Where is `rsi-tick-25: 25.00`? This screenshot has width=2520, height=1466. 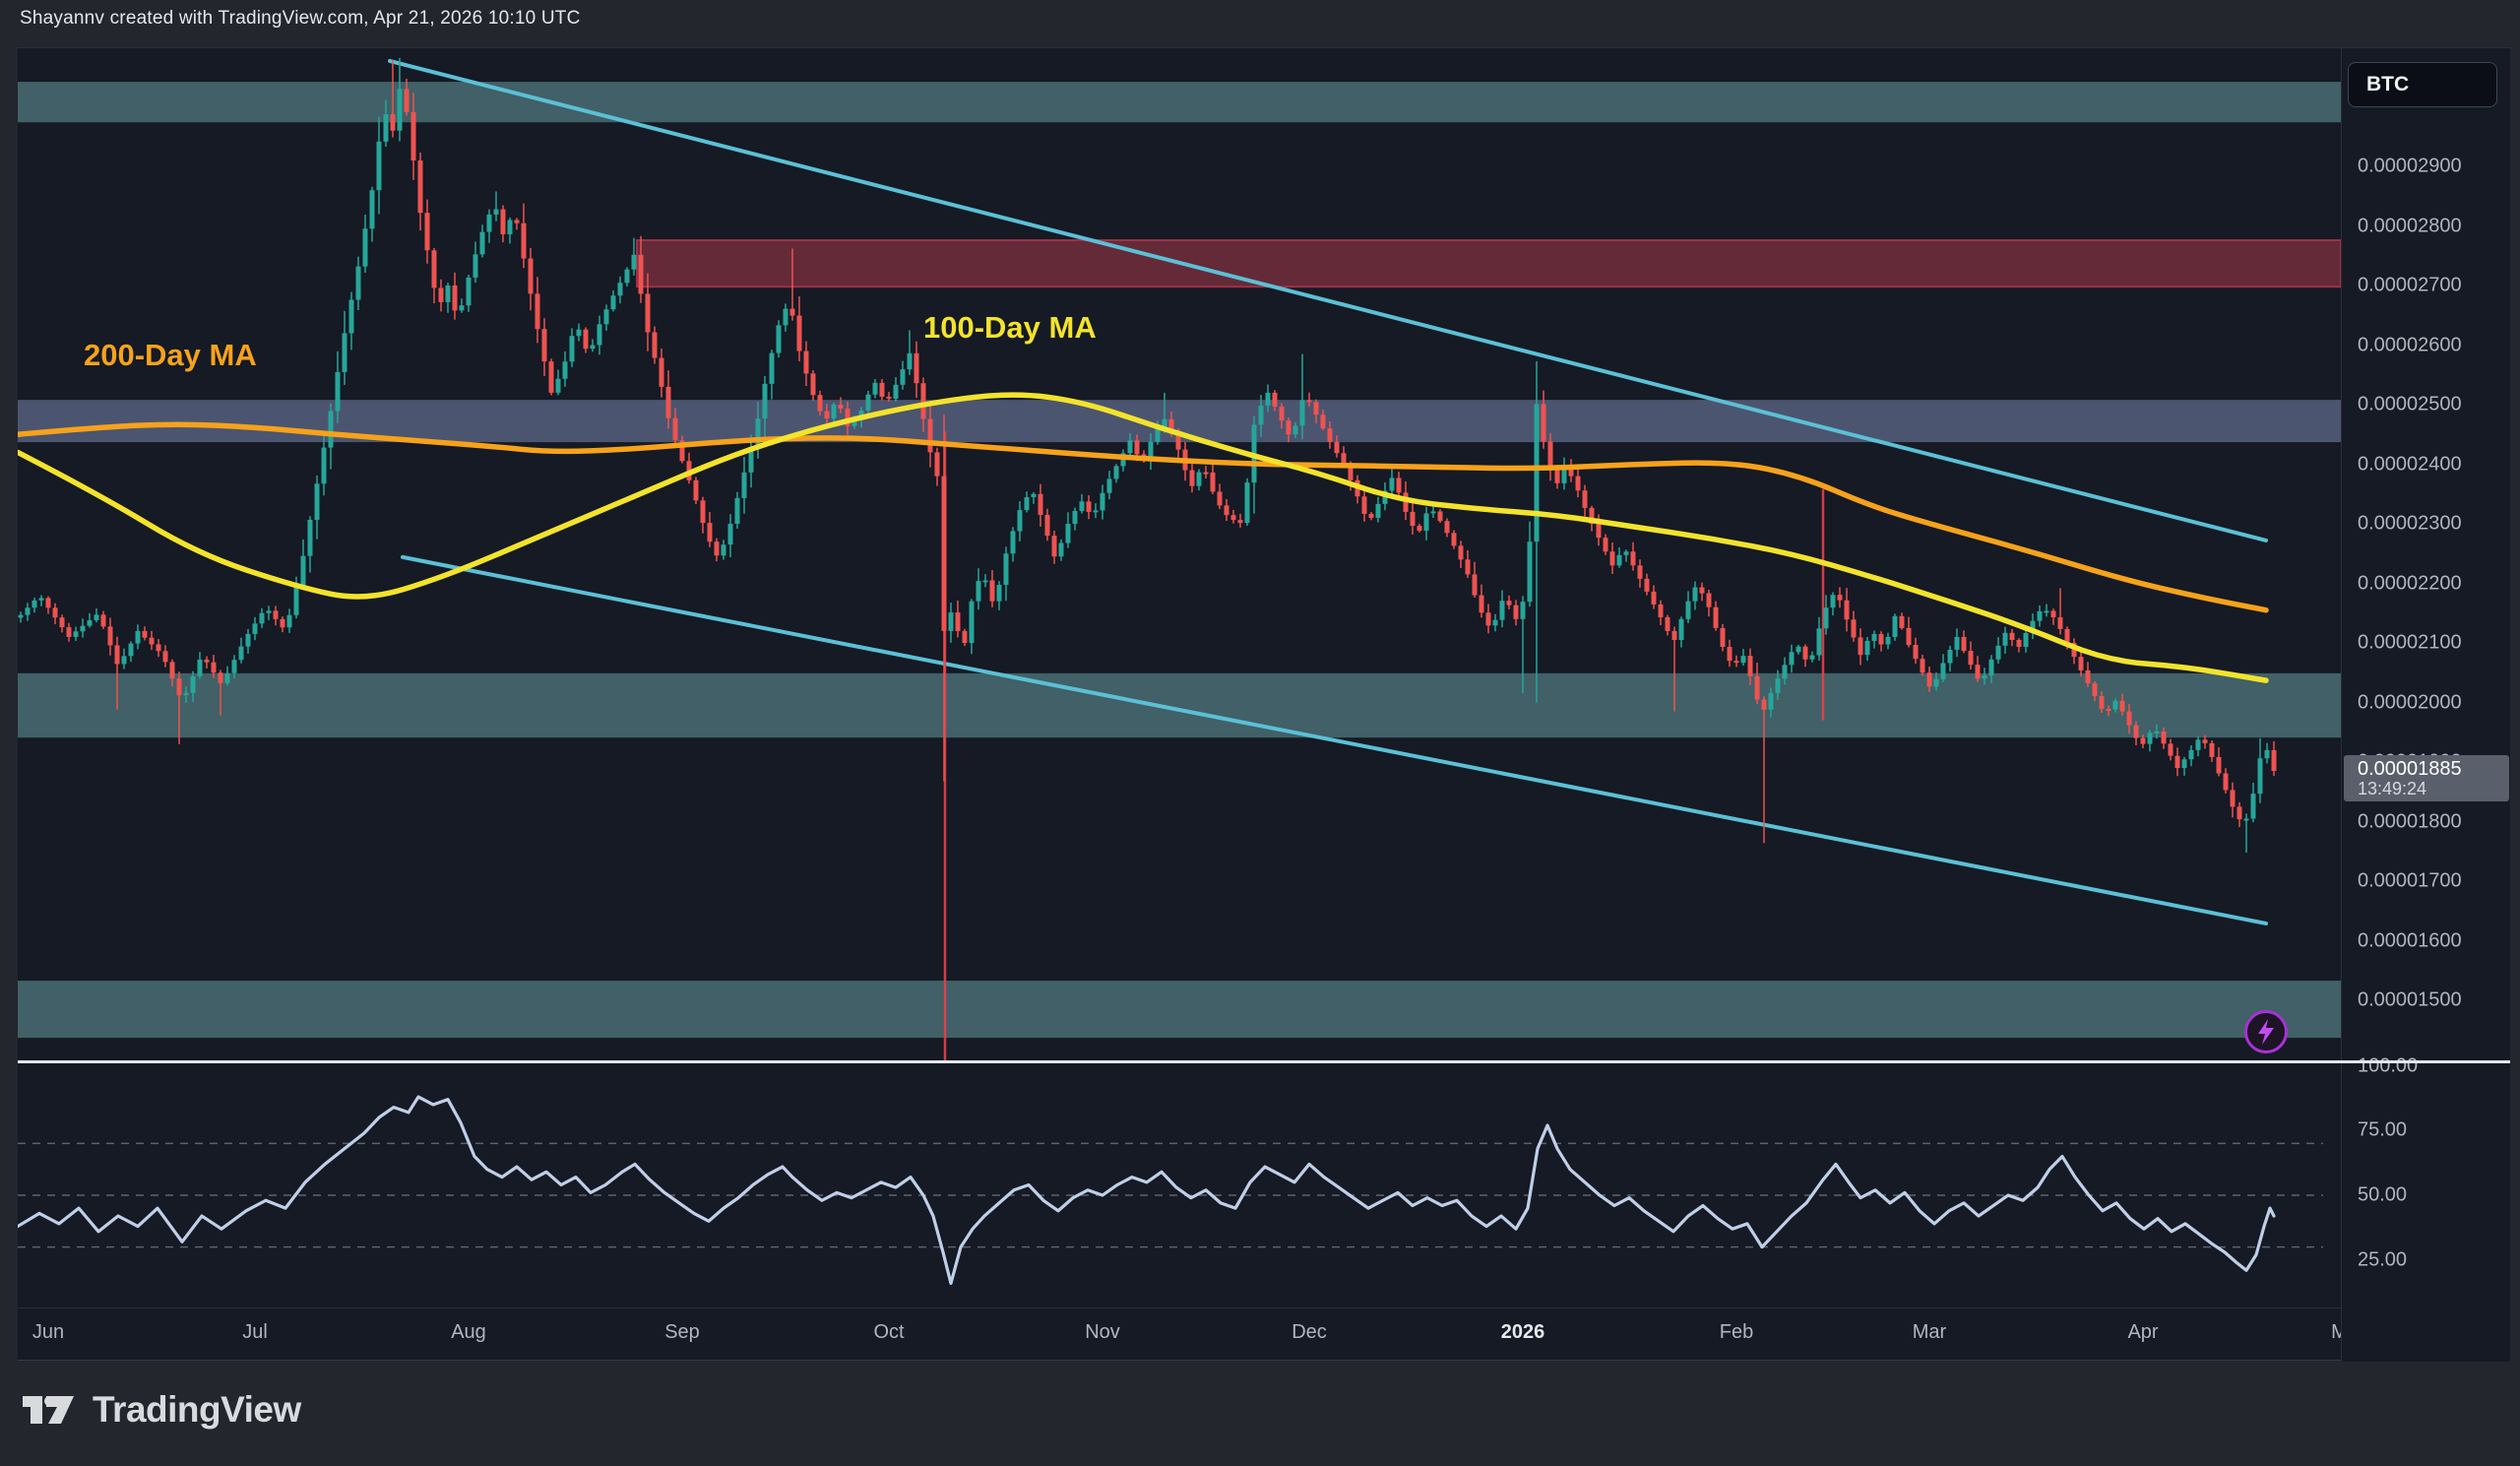
rsi-tick-25: 25.00 is located at coordinates (2383, 1260).